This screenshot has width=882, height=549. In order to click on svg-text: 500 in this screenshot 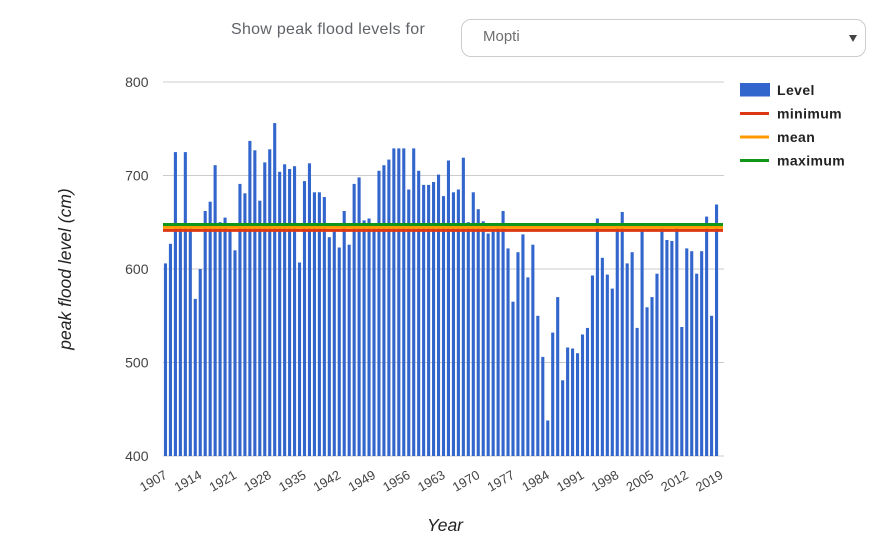, I will do `click(137, 363)`.